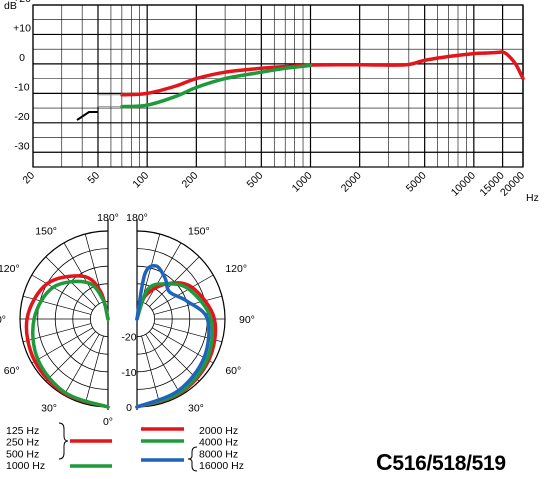  Describe the element at coordinates (22, 58) in the screenshot. I see `y-tick-label: 0` at that location.